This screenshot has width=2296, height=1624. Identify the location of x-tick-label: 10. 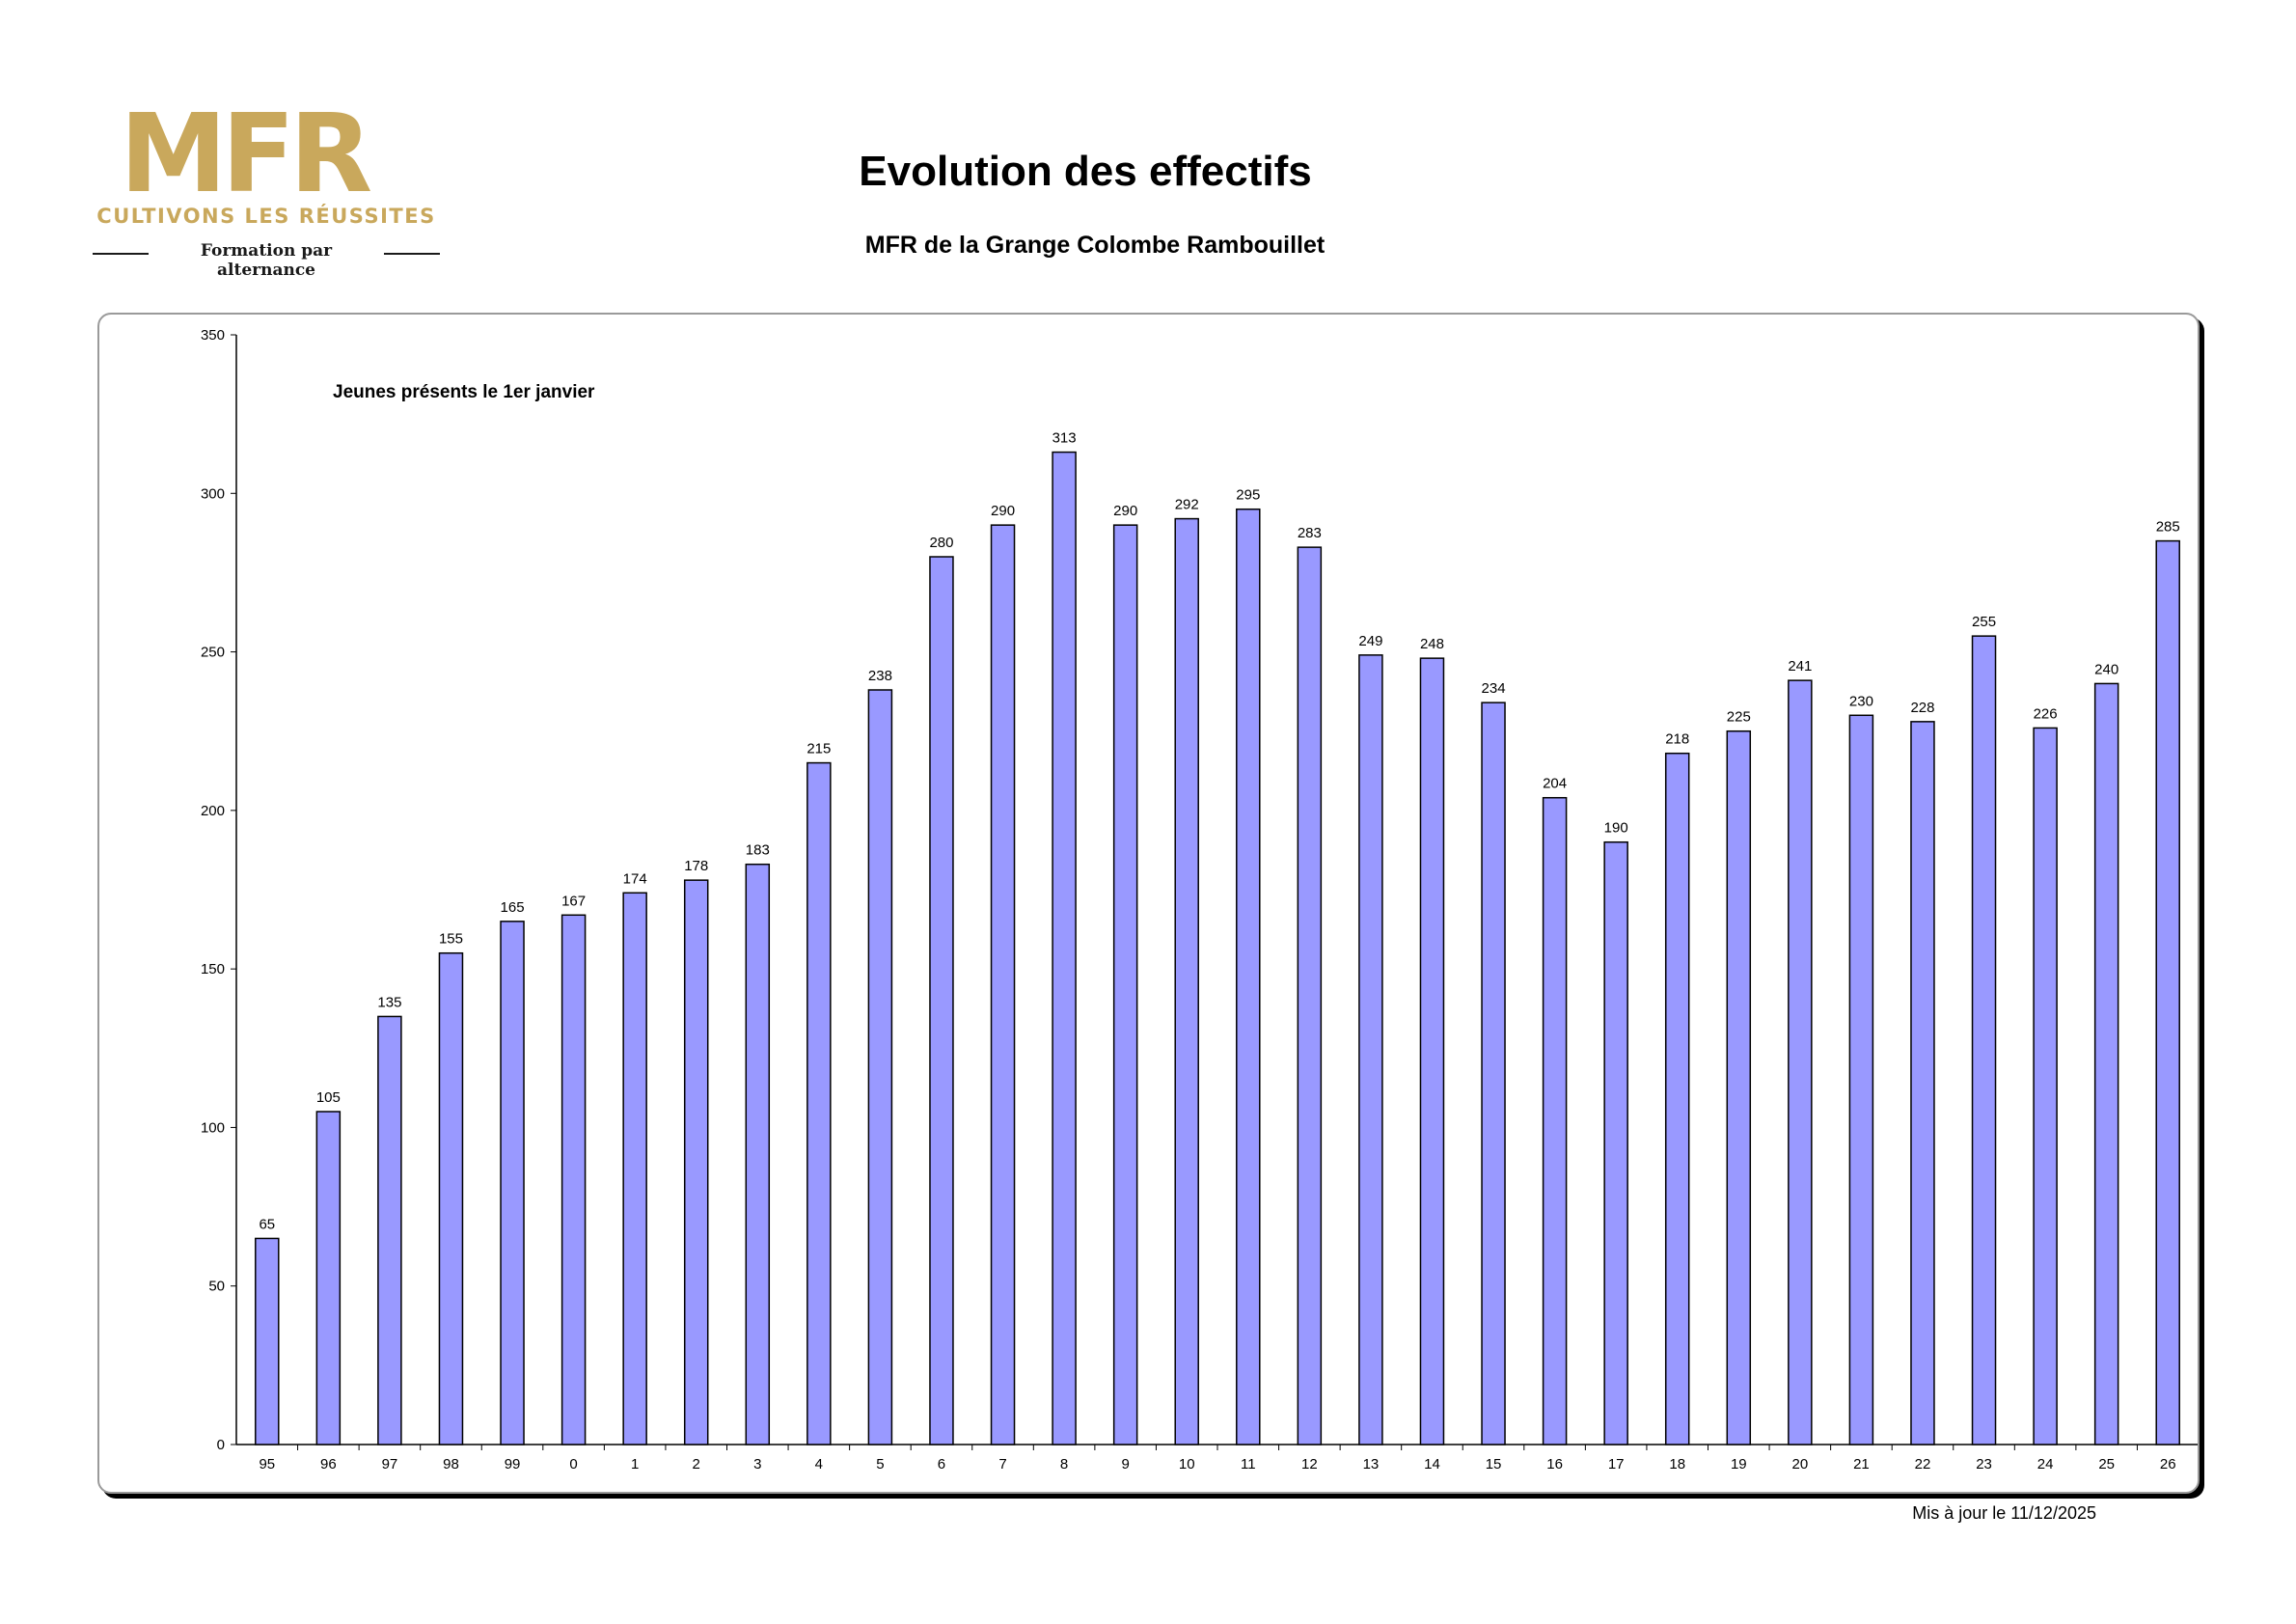
(1187, 1465).